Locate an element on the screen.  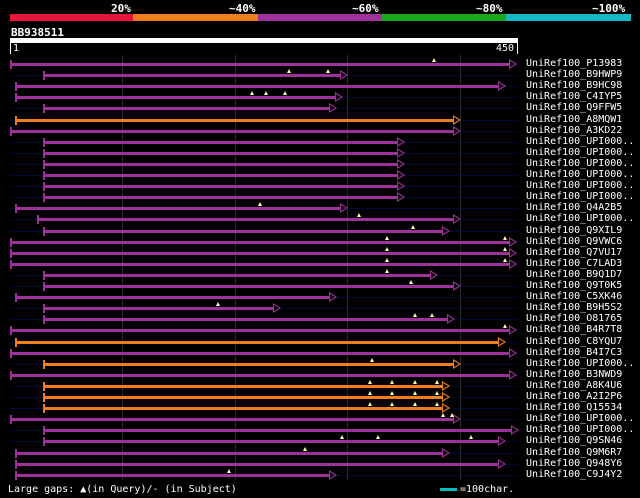
hit-accession-link: UniRef100_C8YQU7 is located at coordinates (574, 341).